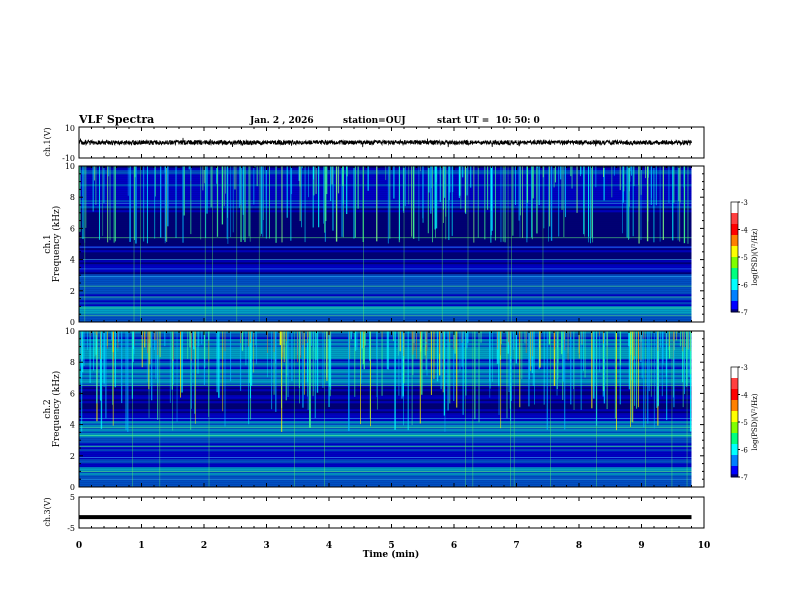 This screenshot has width=792, height=612. What do you see at coordinates (48, 408) in the screenshot?
I see `ch2-spec-ylabel-channel: ch.2` at bounding box center [48, 408].